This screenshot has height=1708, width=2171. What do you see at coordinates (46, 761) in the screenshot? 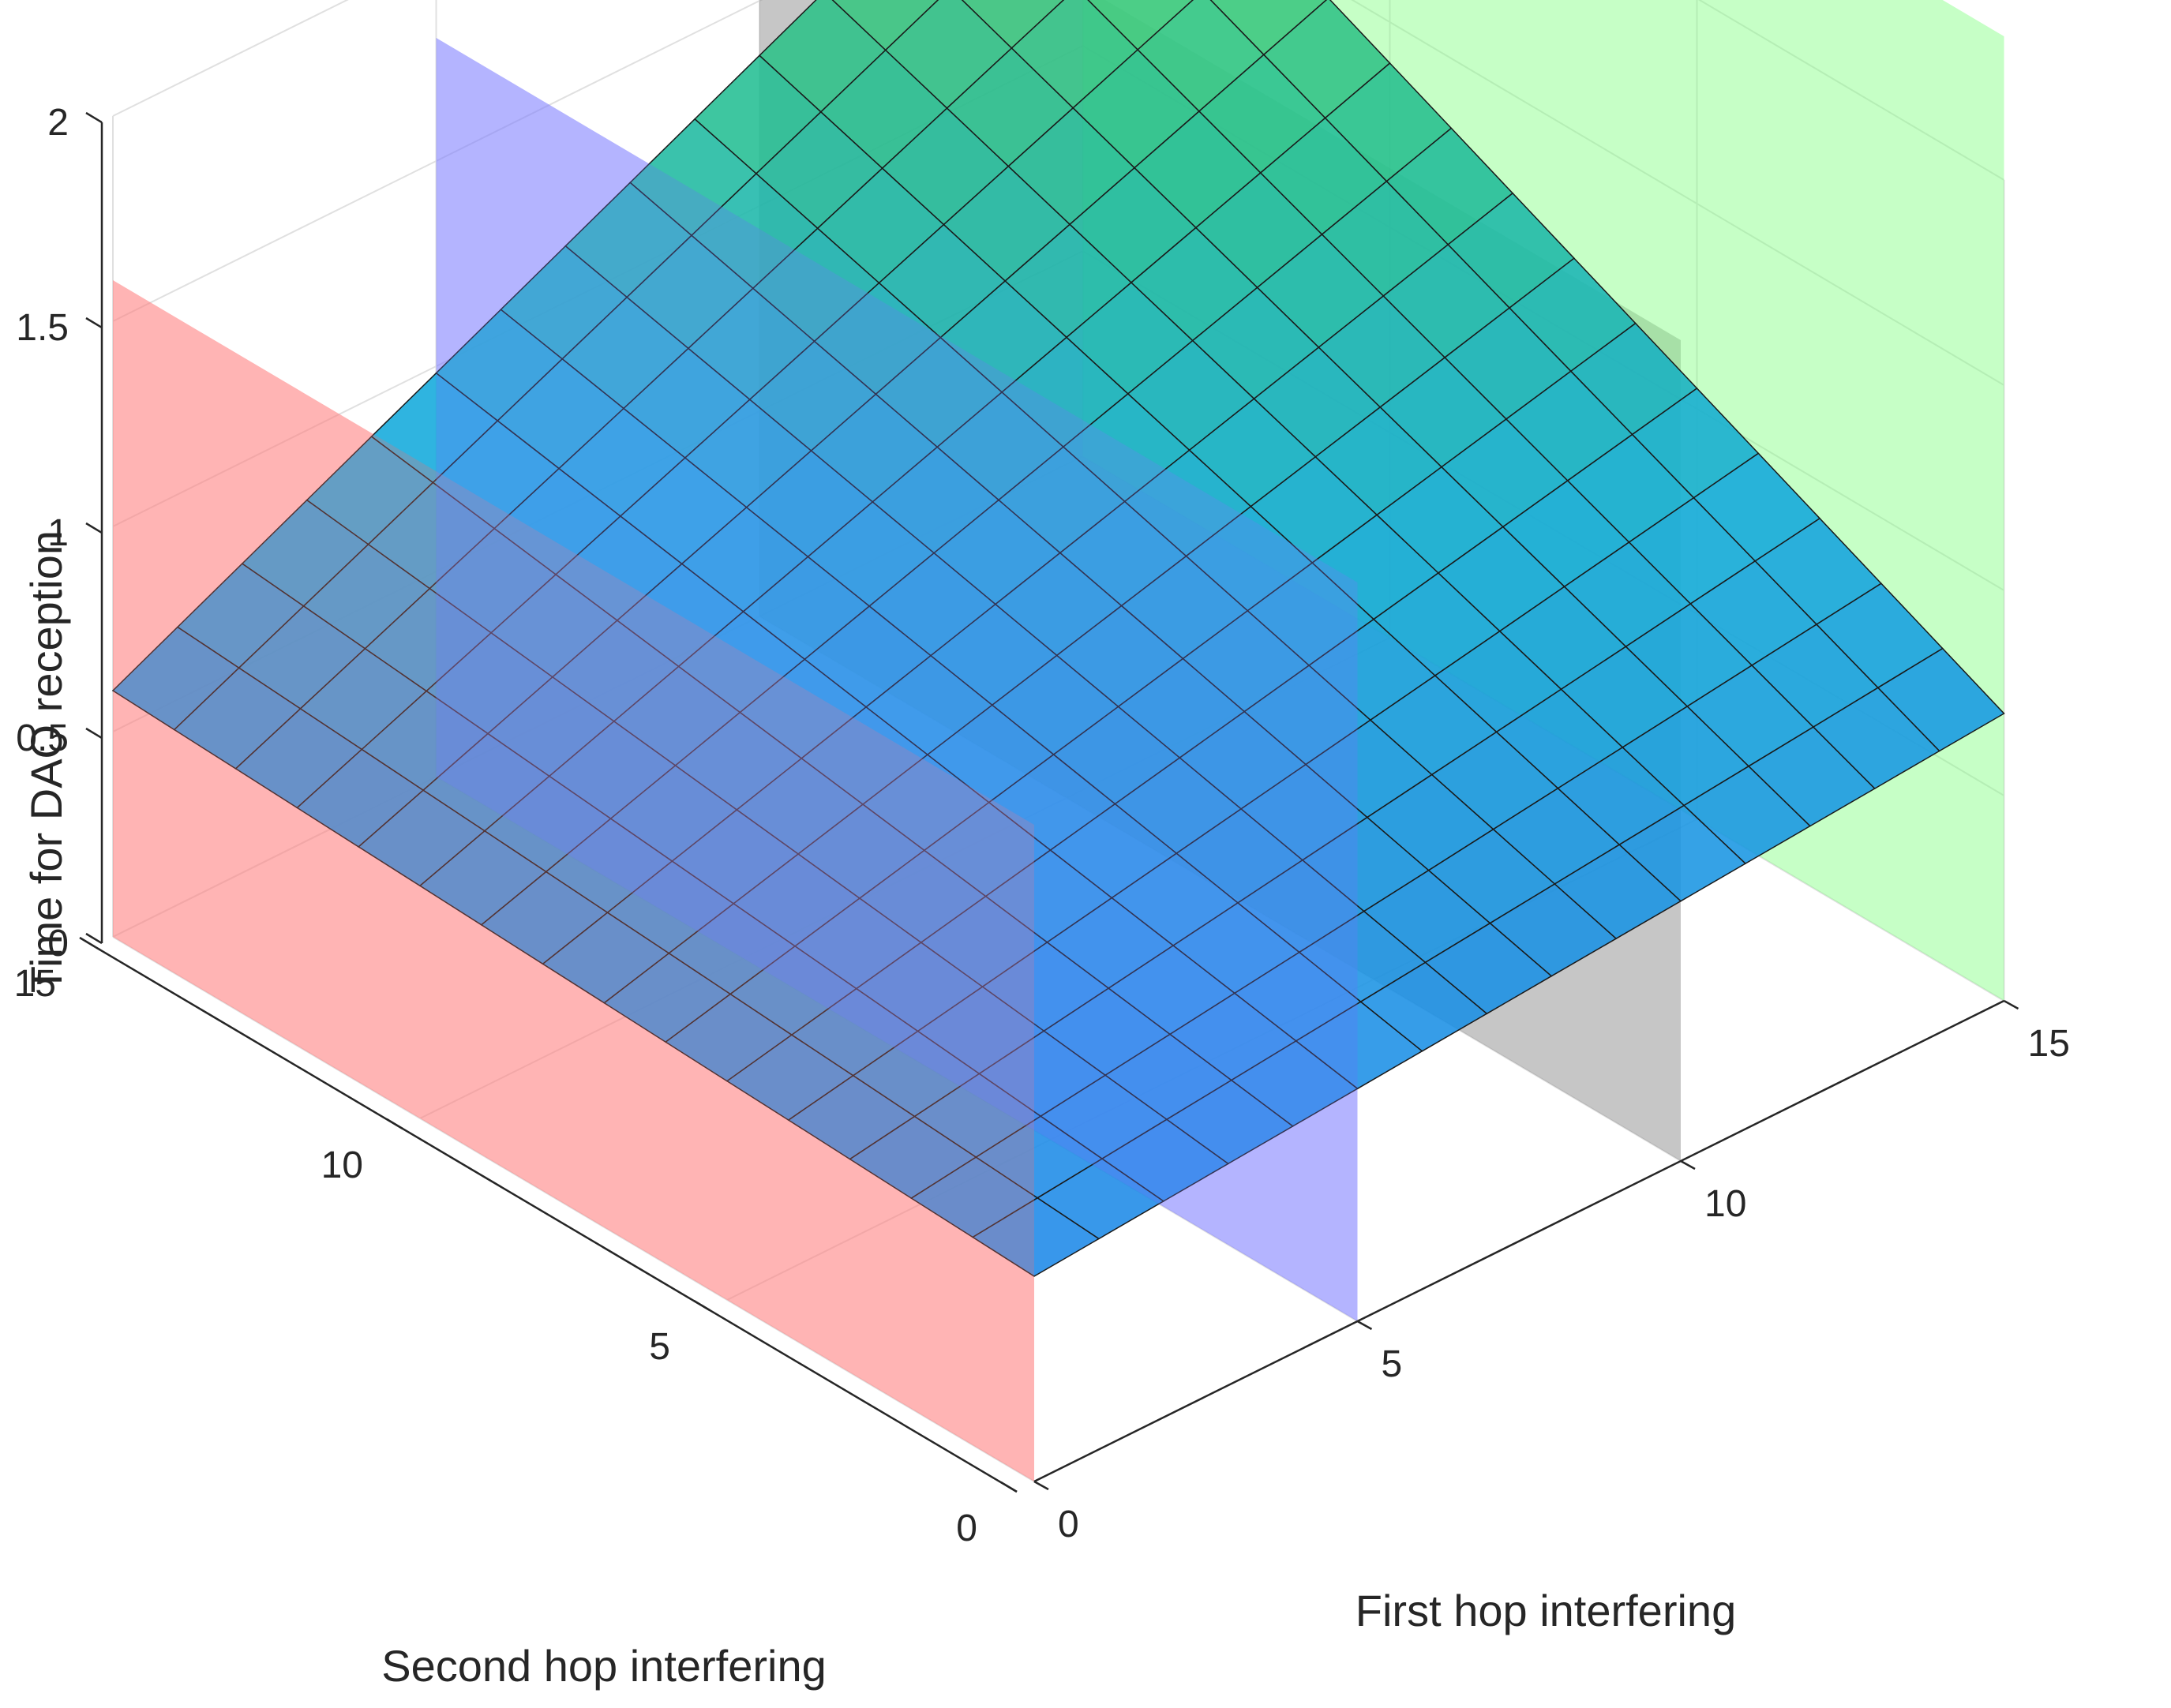
I see `z-axis-label: Time for DAO reception` at bounding box center [46, 761].